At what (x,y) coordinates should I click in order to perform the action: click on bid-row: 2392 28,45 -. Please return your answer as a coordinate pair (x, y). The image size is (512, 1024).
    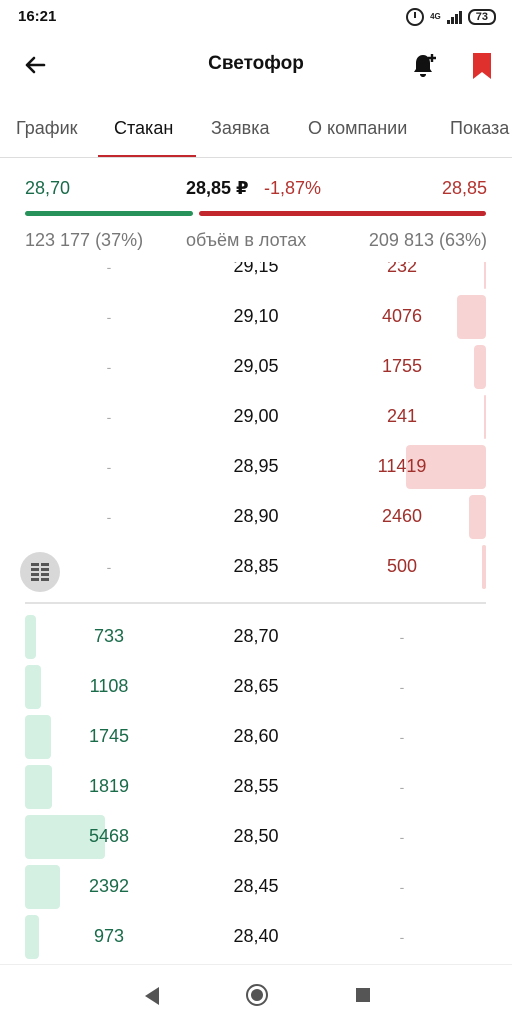
    Looking at the image, I should click on (256, 887).